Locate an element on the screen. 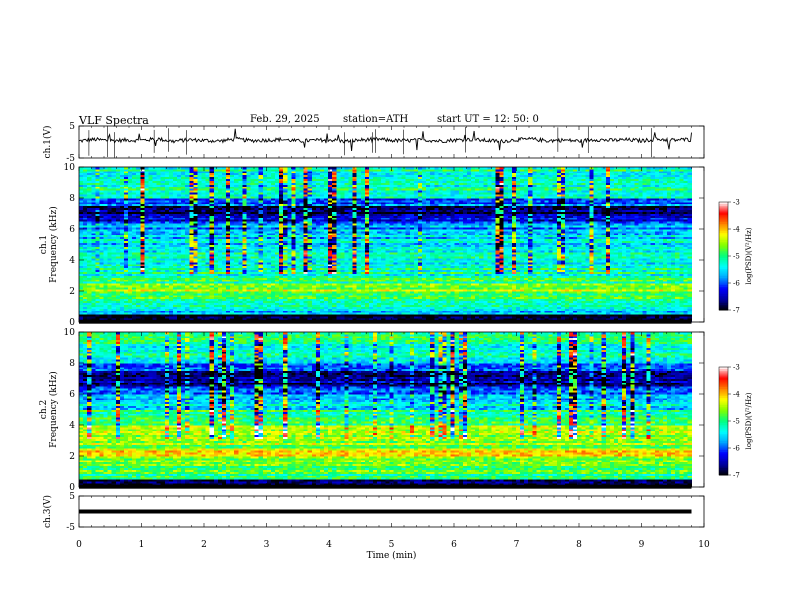  x-tick-label: 4 is located at coordinates (329, 545).